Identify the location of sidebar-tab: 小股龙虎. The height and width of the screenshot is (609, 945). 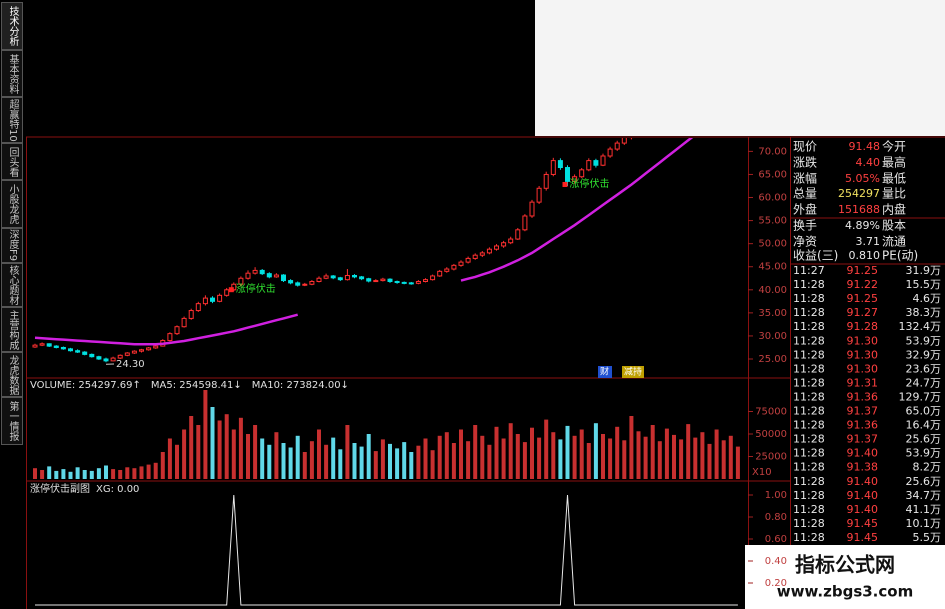
(12, 204).